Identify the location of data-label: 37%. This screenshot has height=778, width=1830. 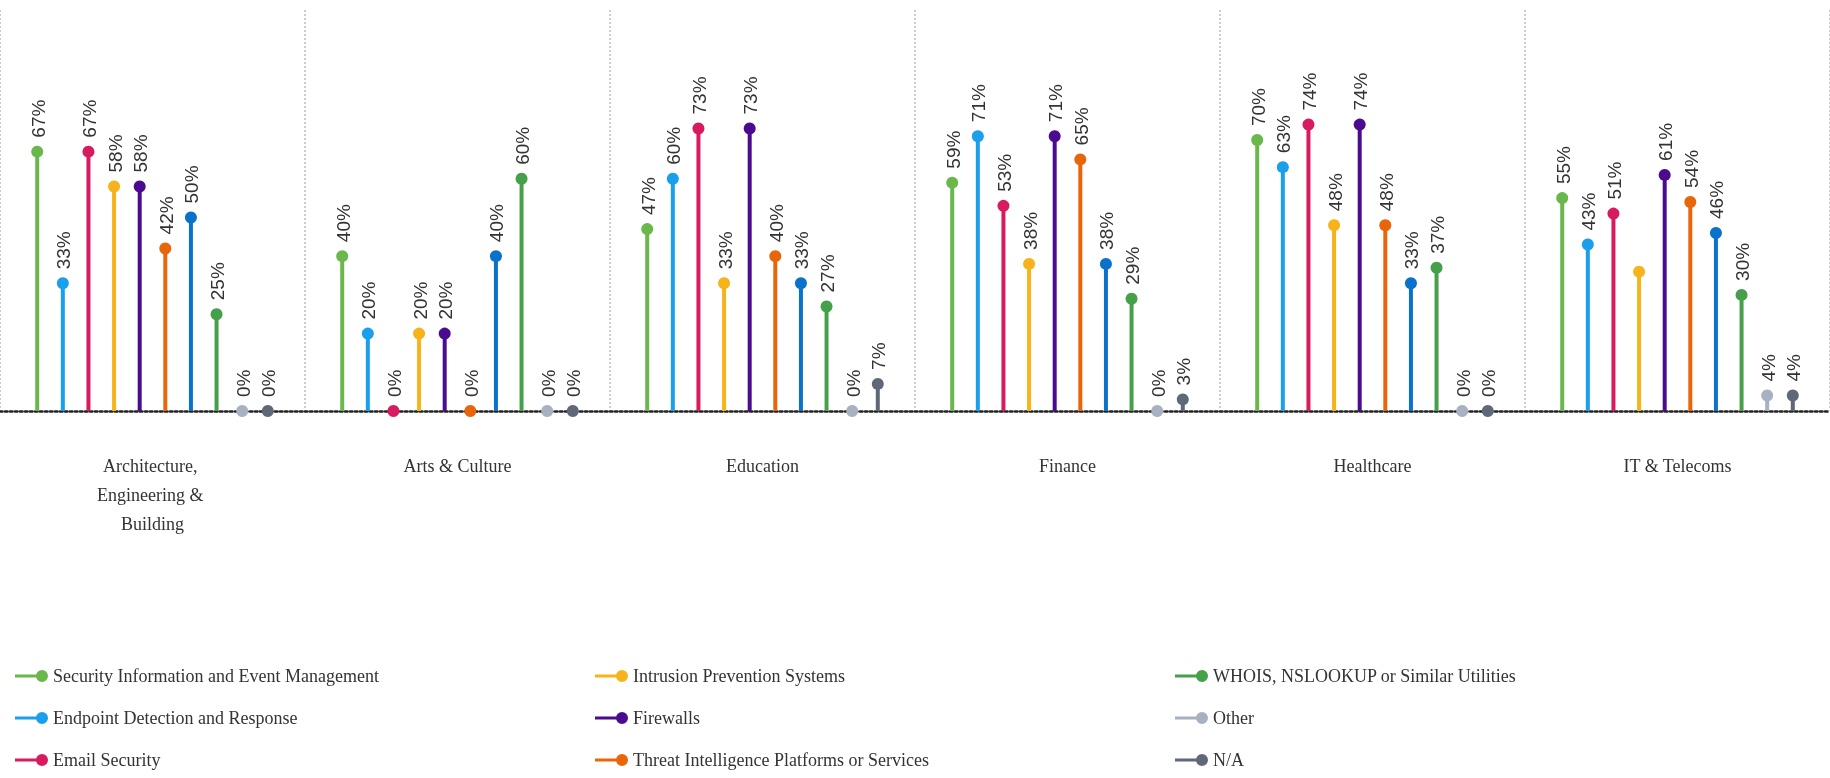
(1438, 234).